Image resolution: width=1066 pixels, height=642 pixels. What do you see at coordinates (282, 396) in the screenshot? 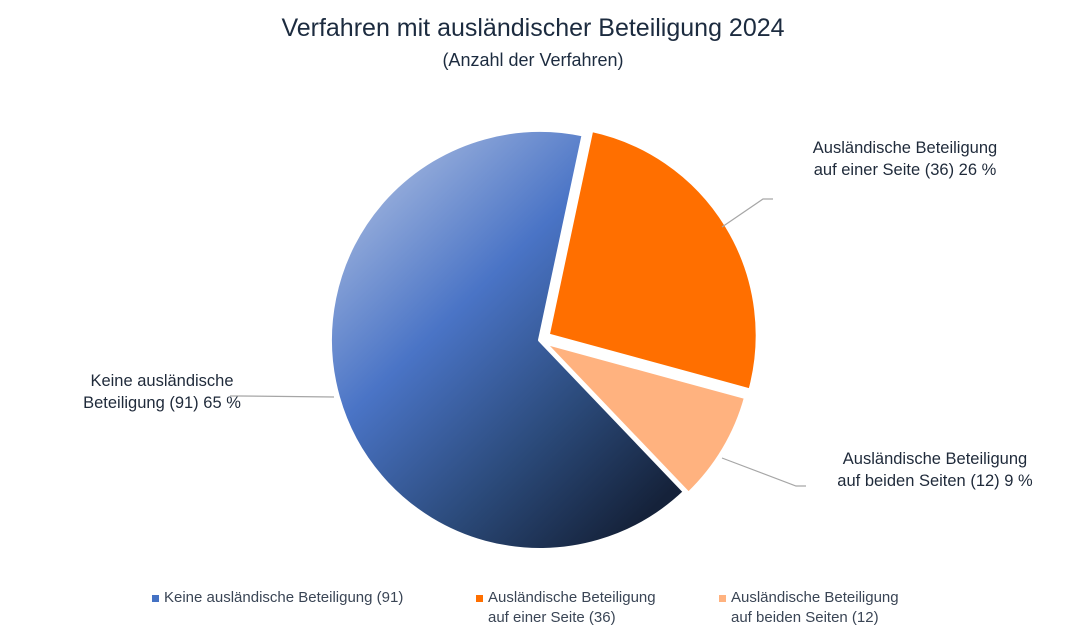
I see `leader-line-none` at bounding box center [282, 396].